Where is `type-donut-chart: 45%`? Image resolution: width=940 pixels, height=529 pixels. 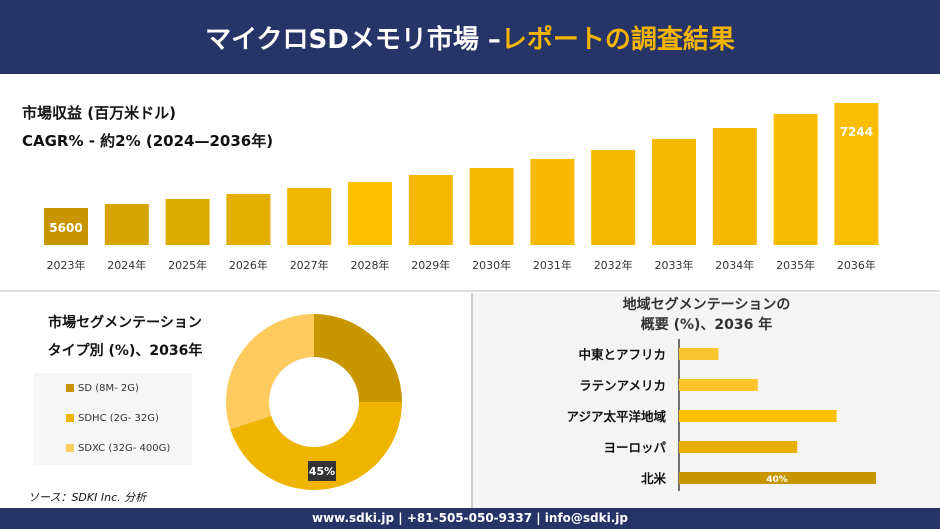 type-donut-chart: 45% is located at coordinates (314, 402).